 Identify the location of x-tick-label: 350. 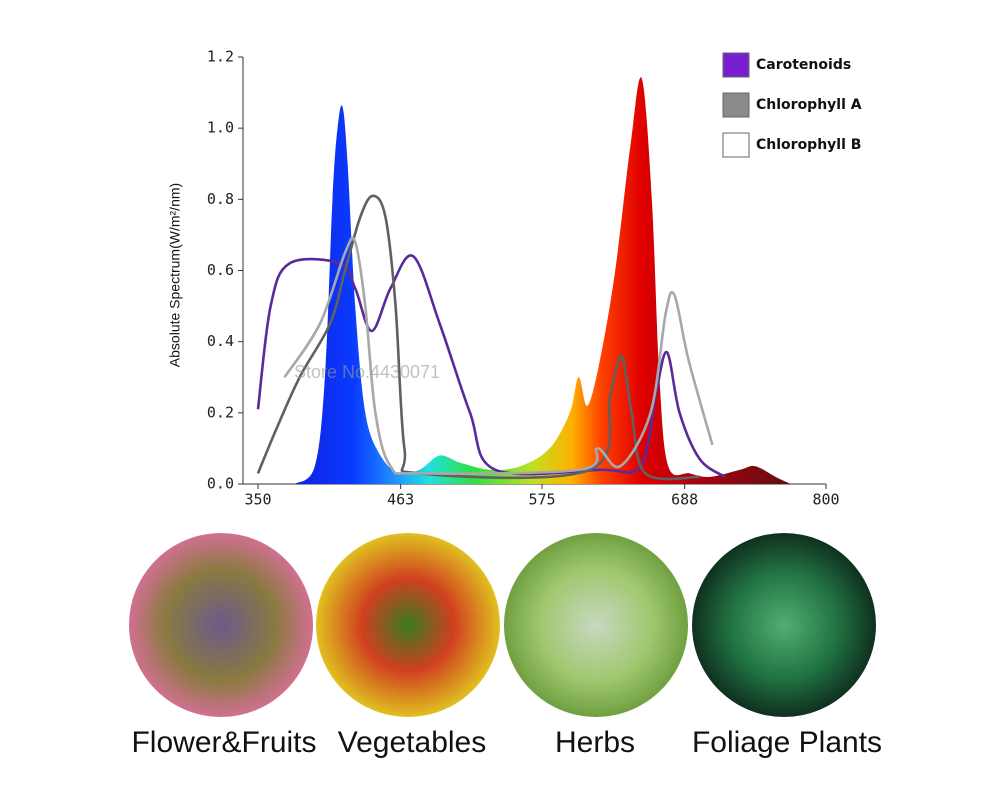
(257, 500).